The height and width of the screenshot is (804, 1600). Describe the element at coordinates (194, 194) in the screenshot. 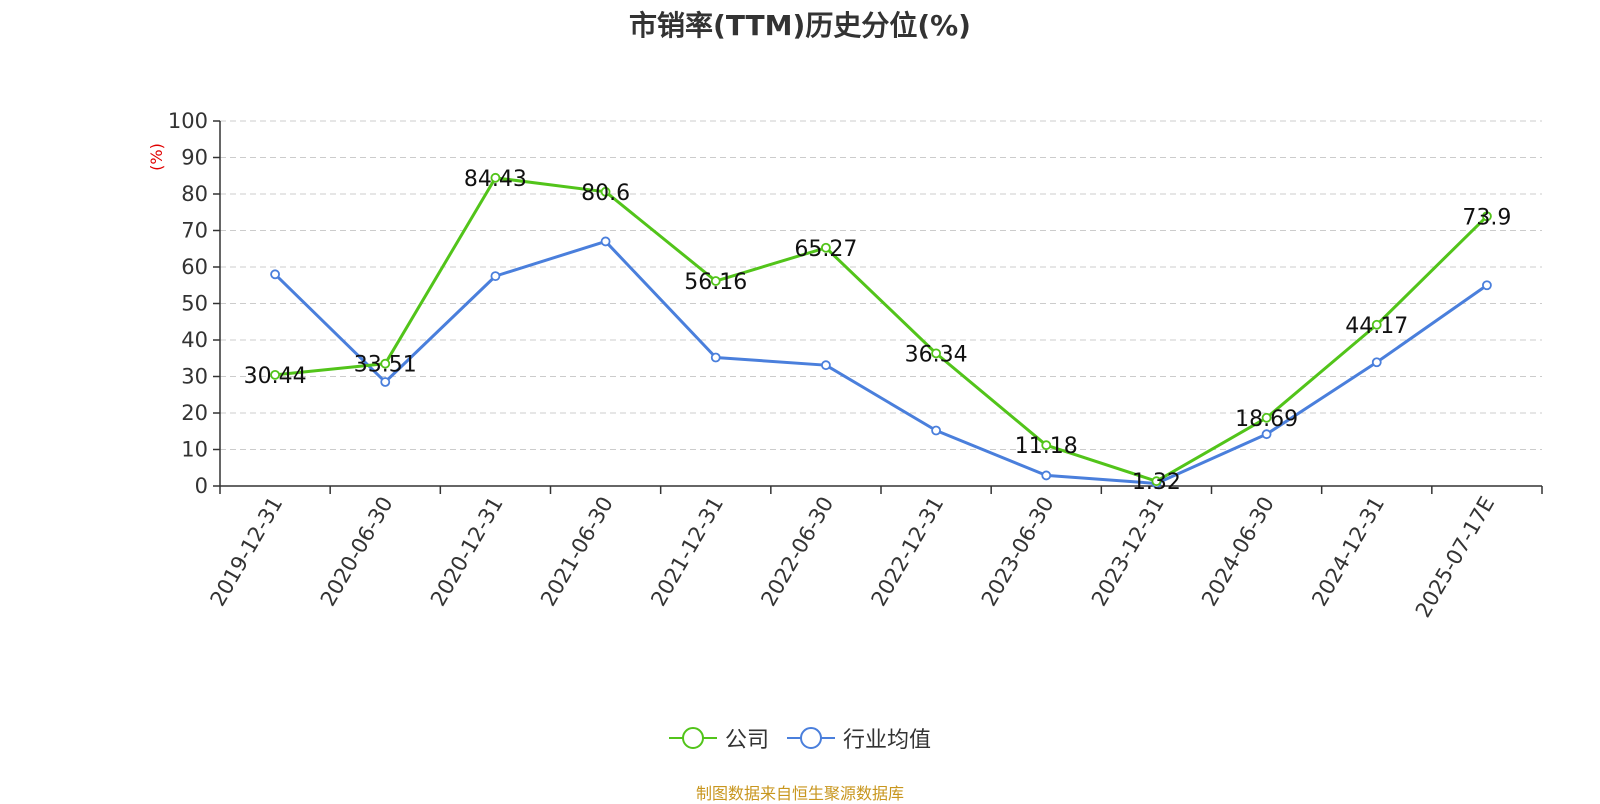

I see `y-tick-label: 80` at that location.